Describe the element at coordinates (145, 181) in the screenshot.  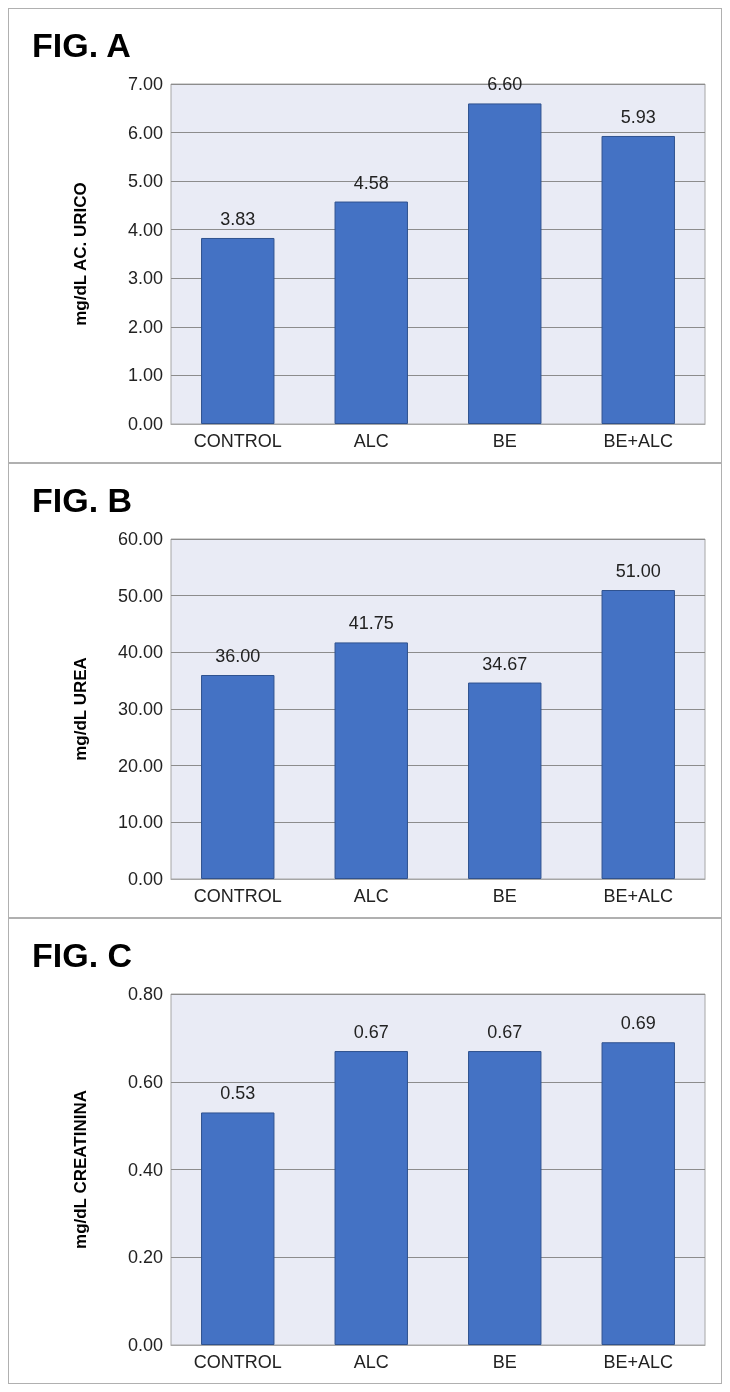
I see `y-tick-label: 5.00` at that location.